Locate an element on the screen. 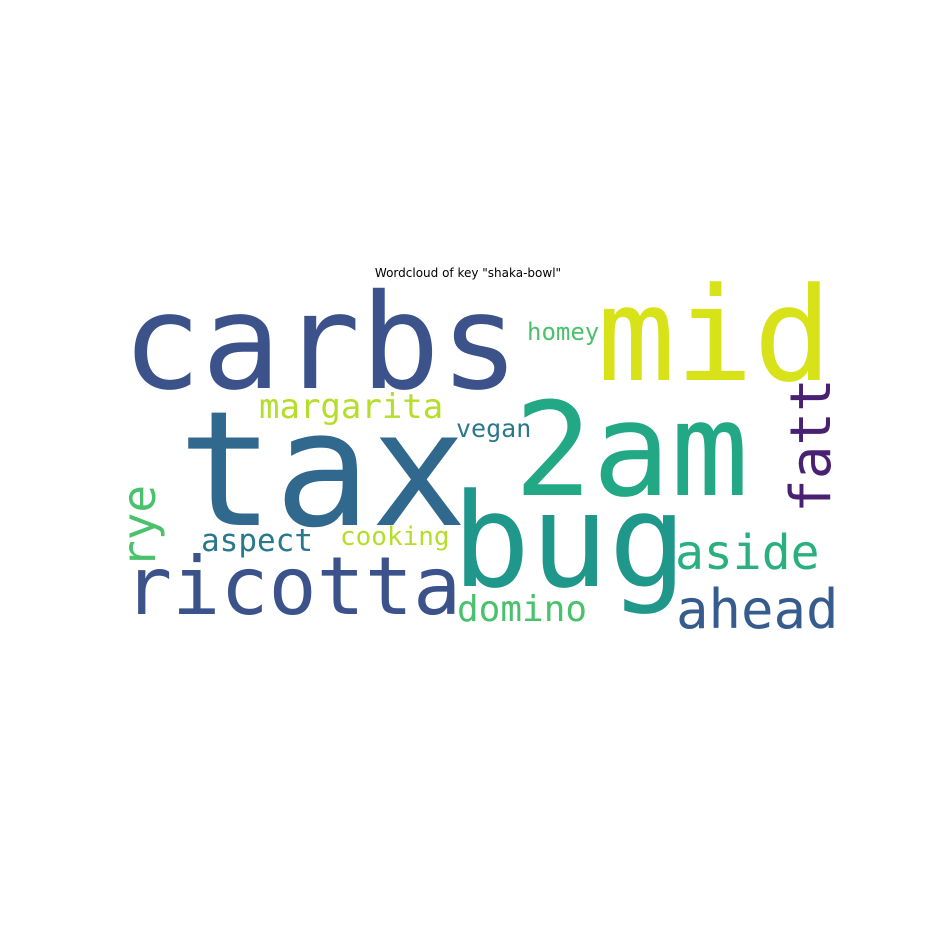 This screenshot has height=936, width=936. word-ahead: ahead is located at coordinates (757, 609).